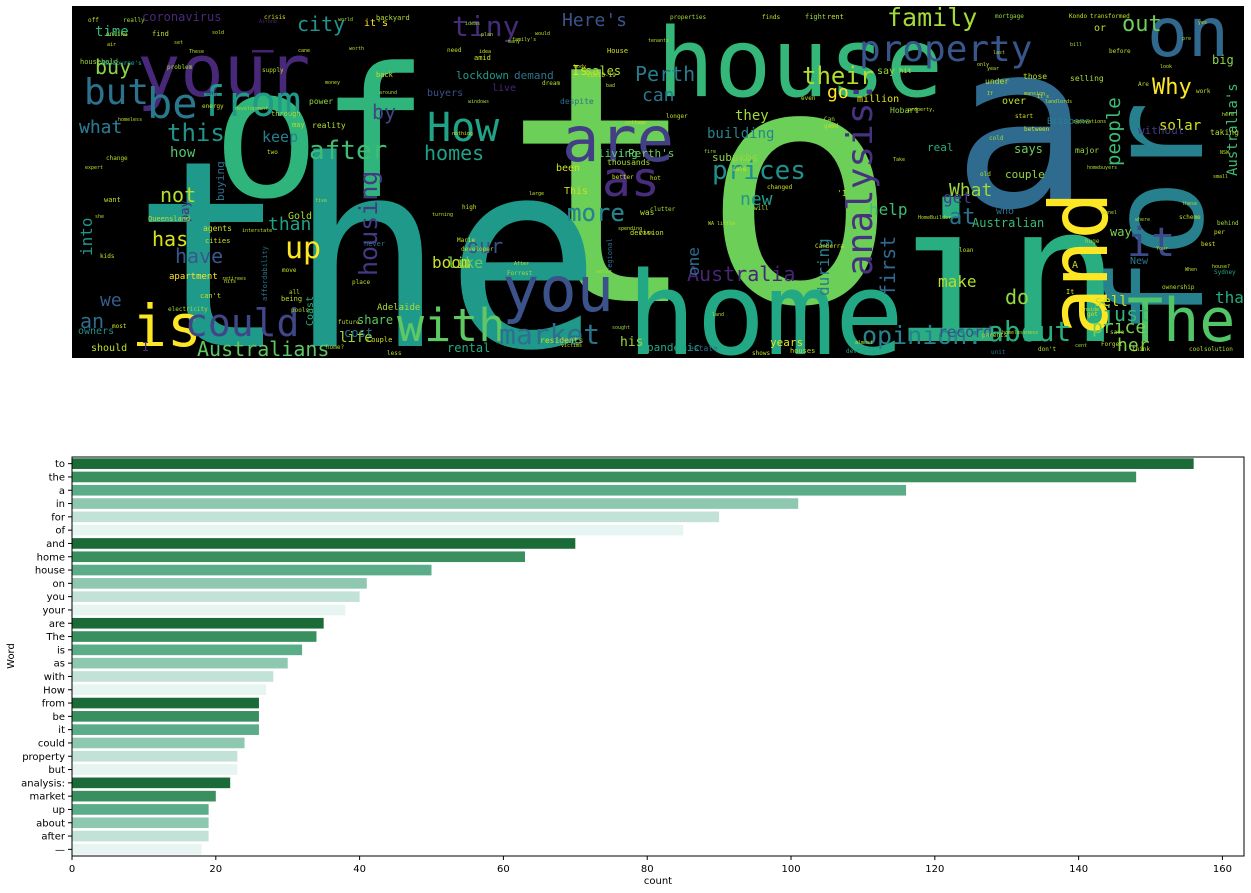 Image resolution: width=1251 pixels, height=893 pixels. I want to click on wordcloud-word: inside, so click(1090, 310).